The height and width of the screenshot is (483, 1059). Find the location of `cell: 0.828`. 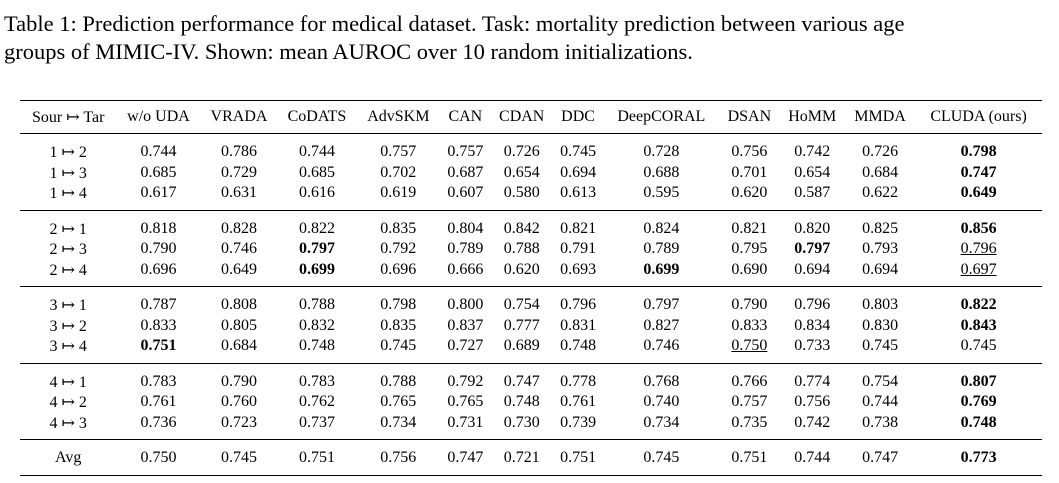

cell: 0.828 is located at coordinates (238, 228).